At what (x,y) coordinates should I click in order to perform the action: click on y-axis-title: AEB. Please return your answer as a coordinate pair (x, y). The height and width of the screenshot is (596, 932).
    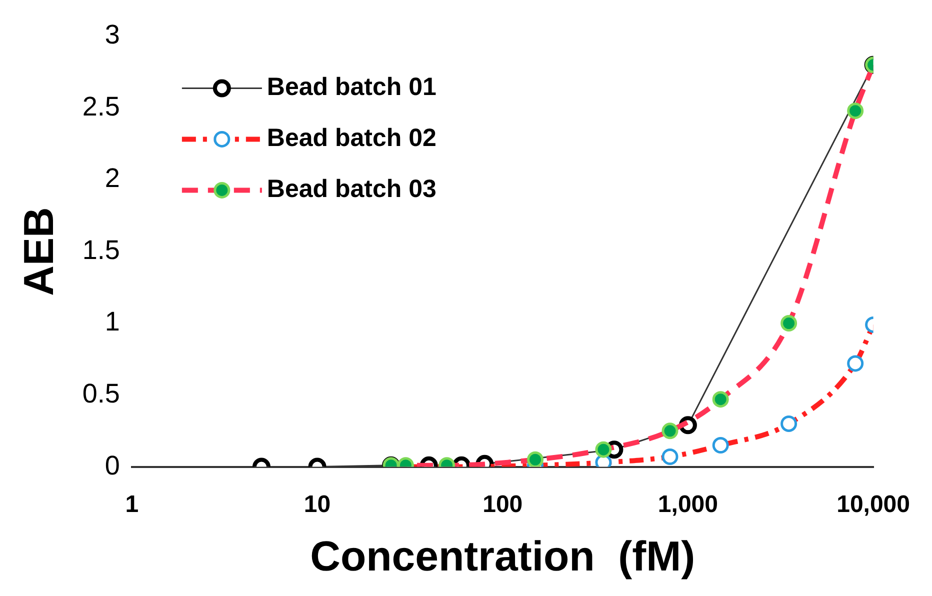
    Looking at the image, I should click on (38, 251).